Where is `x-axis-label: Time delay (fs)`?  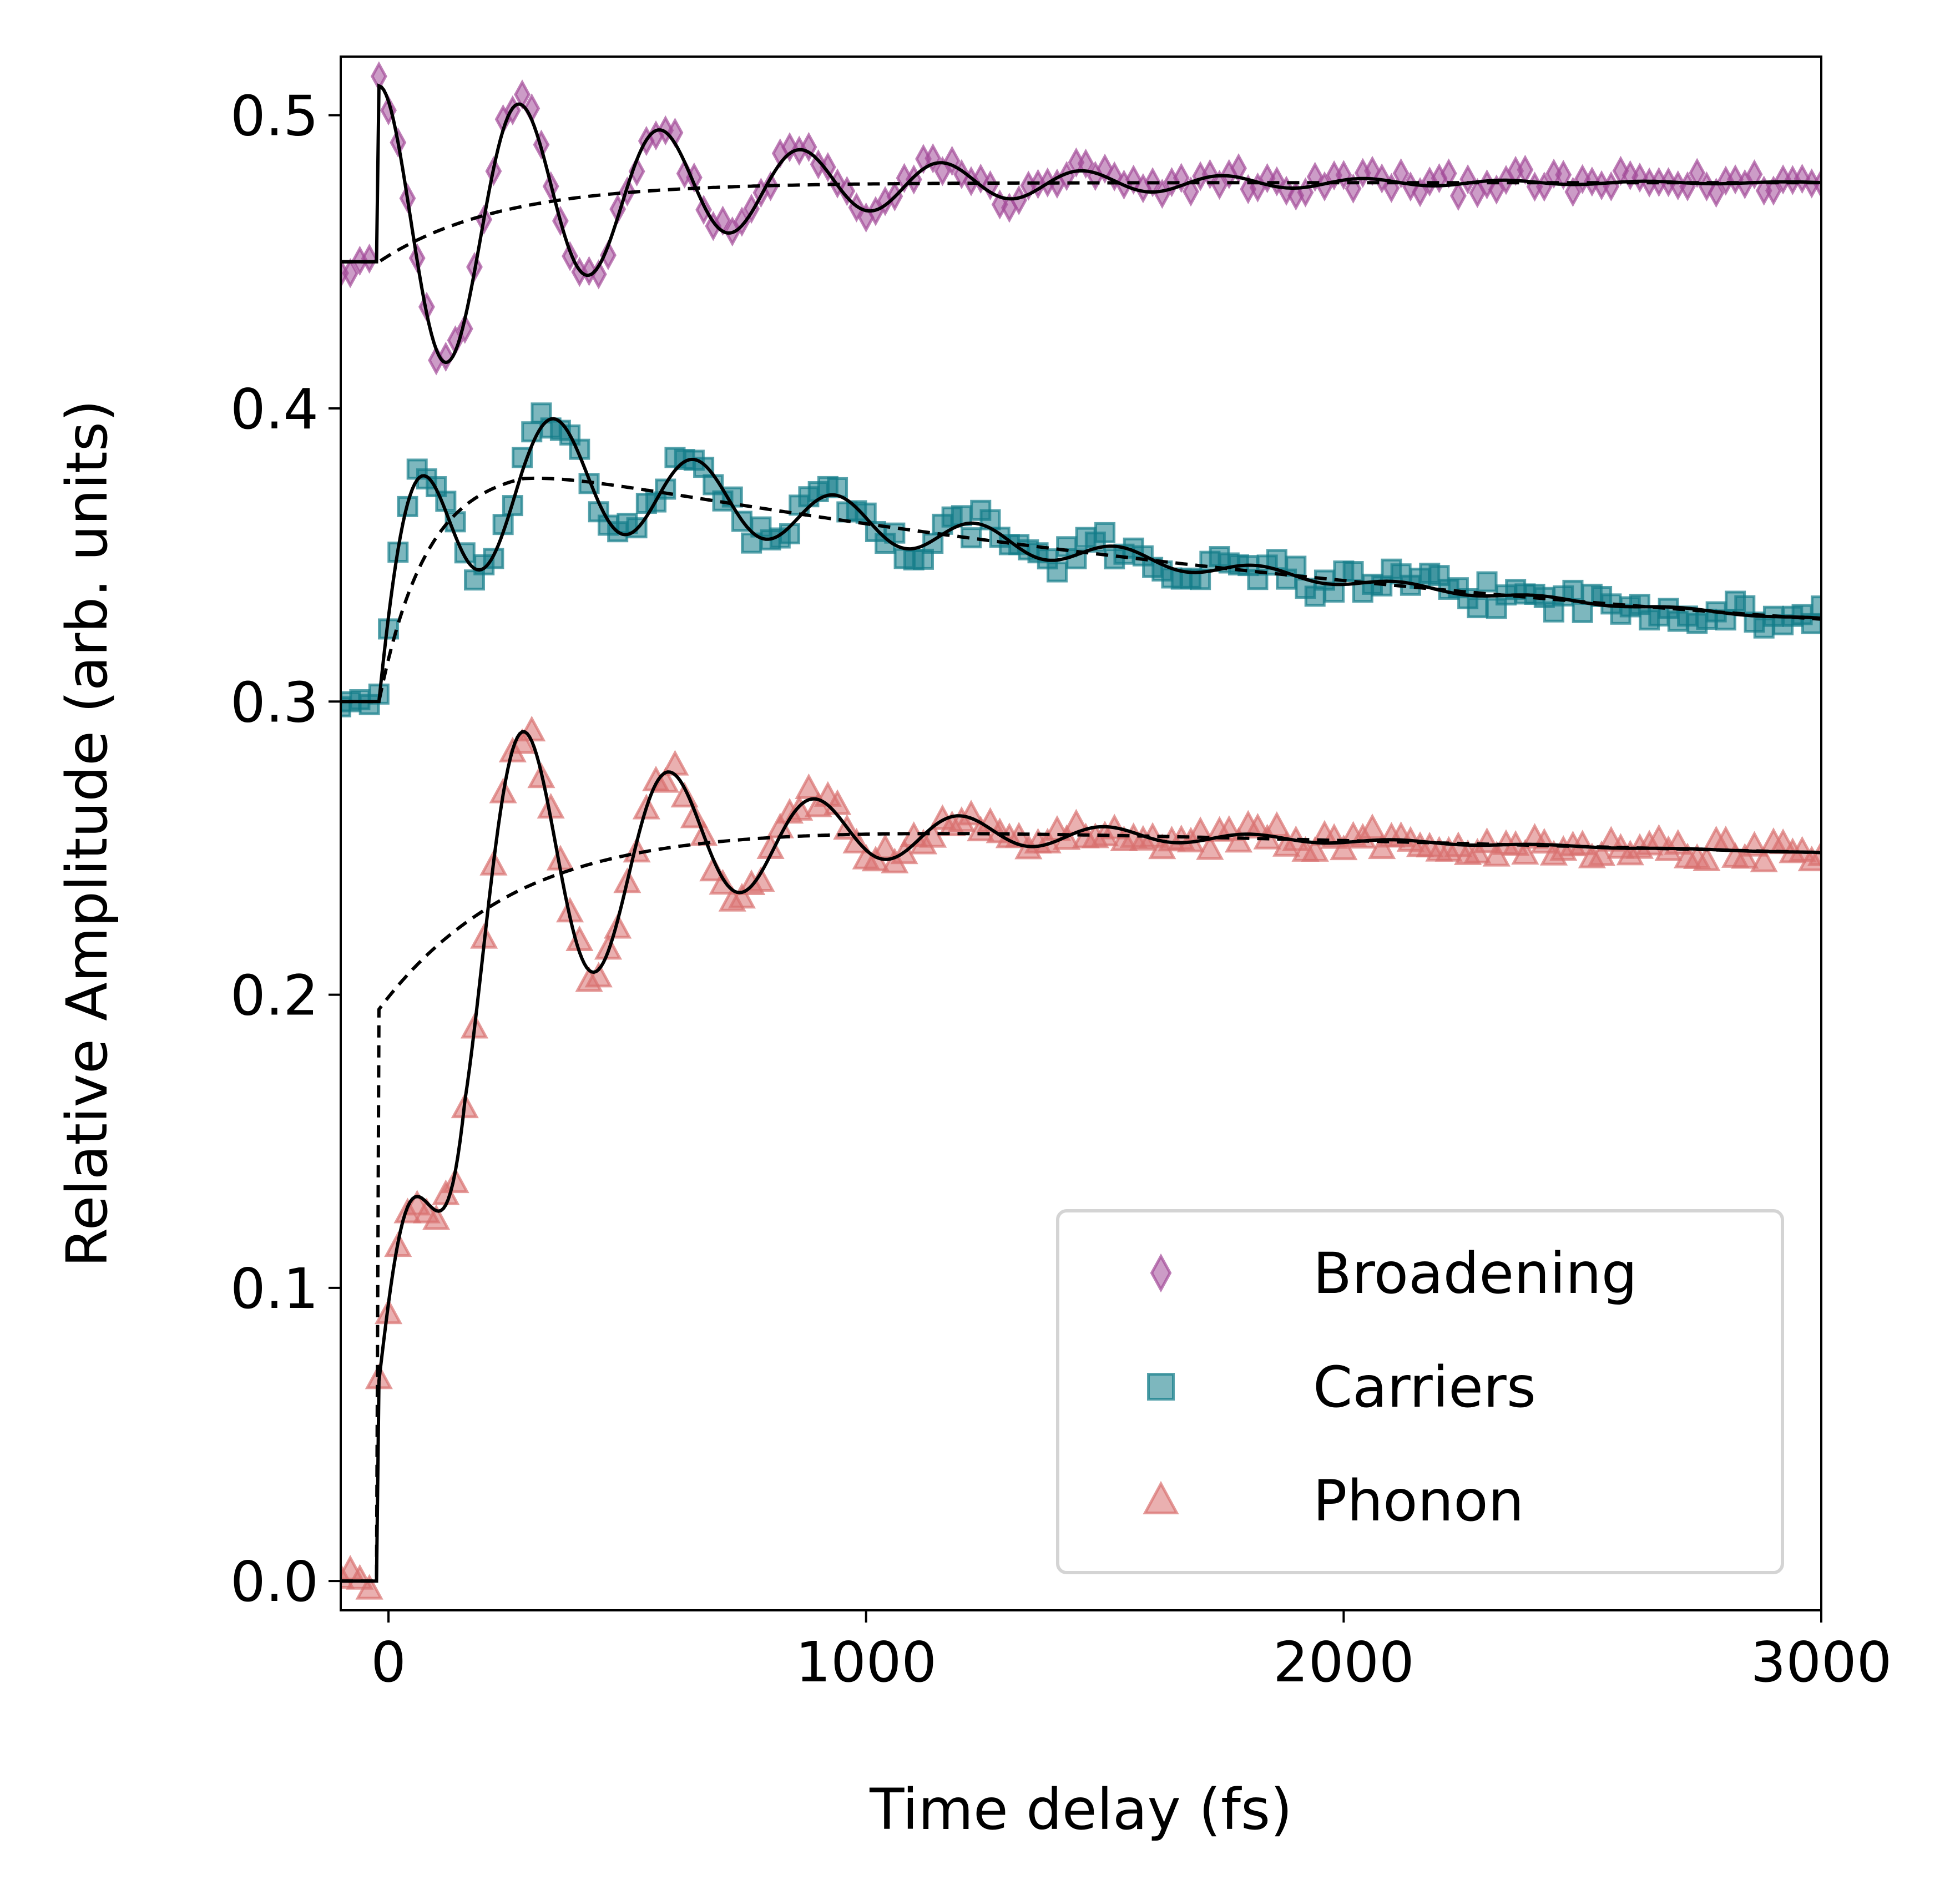 x-axis-label: Time delay (fs) is located at coordinates (1080, 1810).